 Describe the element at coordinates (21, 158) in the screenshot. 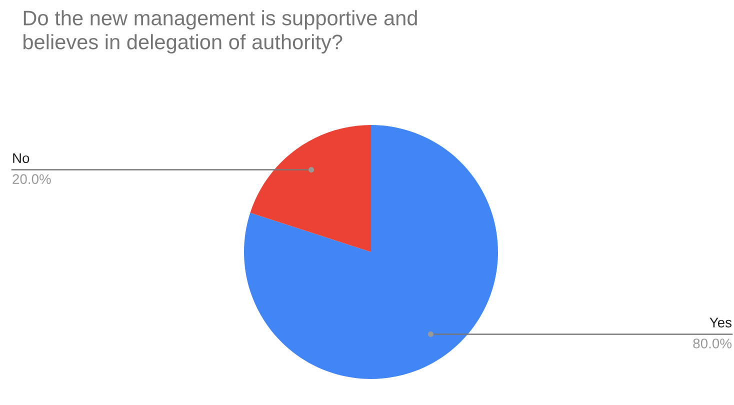

I see `slice-label: No` at that location.